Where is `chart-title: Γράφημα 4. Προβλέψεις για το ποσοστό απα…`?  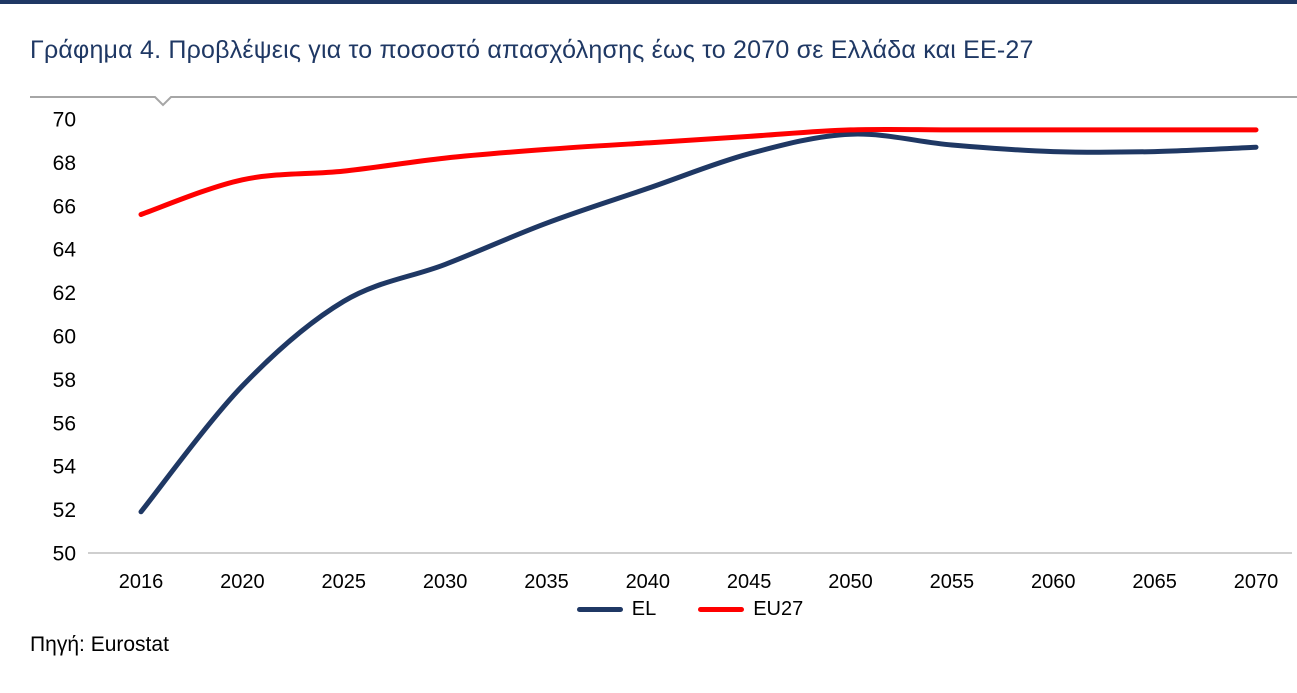 chart-title: Γράφημα 4. Προβλέψεις για το ποσοστό απα… is located at coordinates (532, 50).